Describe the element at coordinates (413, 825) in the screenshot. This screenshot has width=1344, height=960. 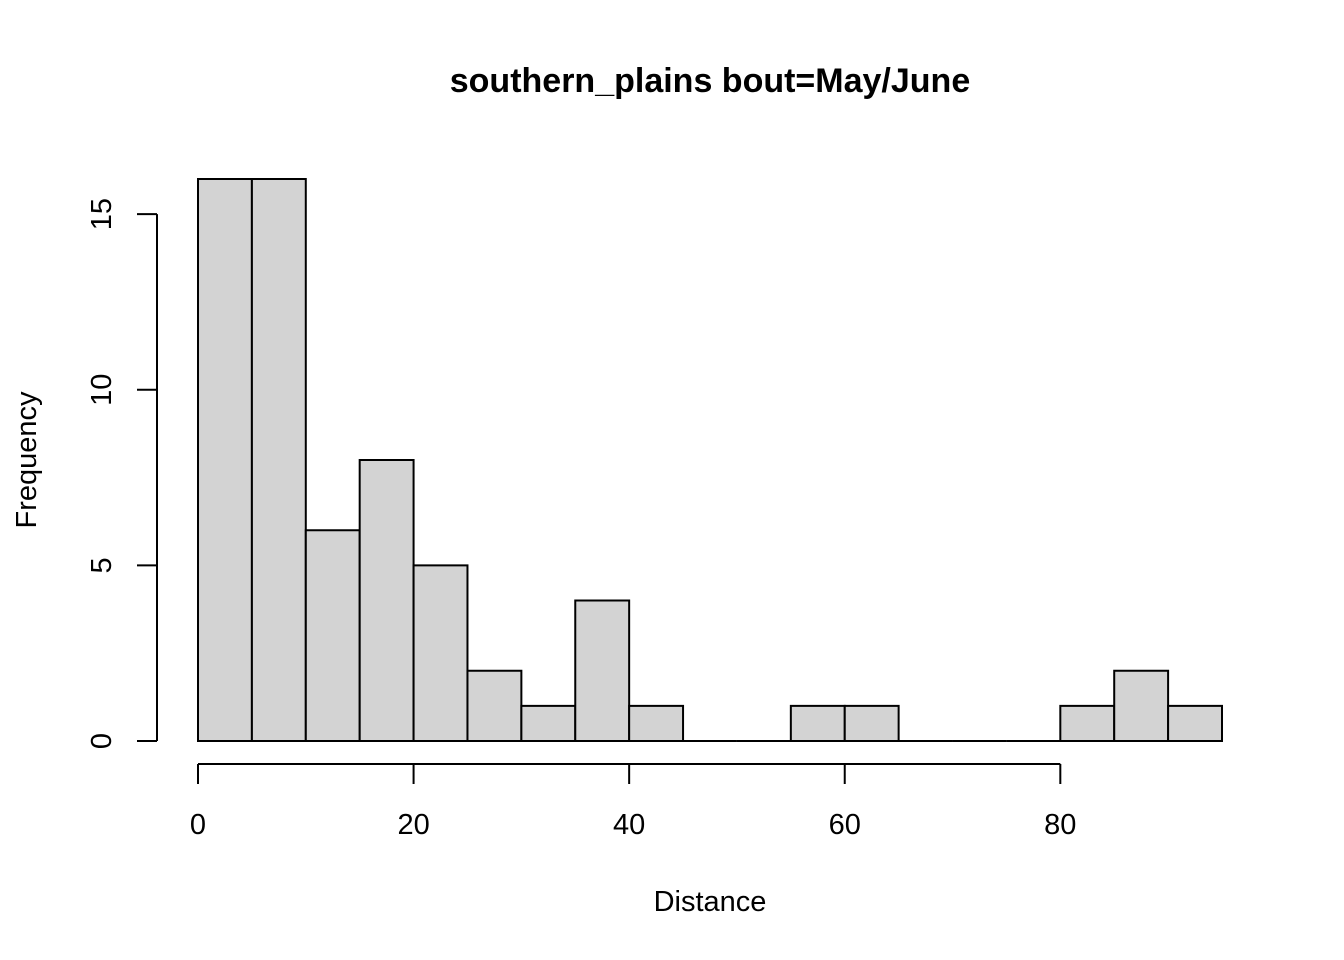
I see `x-tick-label-1: 20` at that location.